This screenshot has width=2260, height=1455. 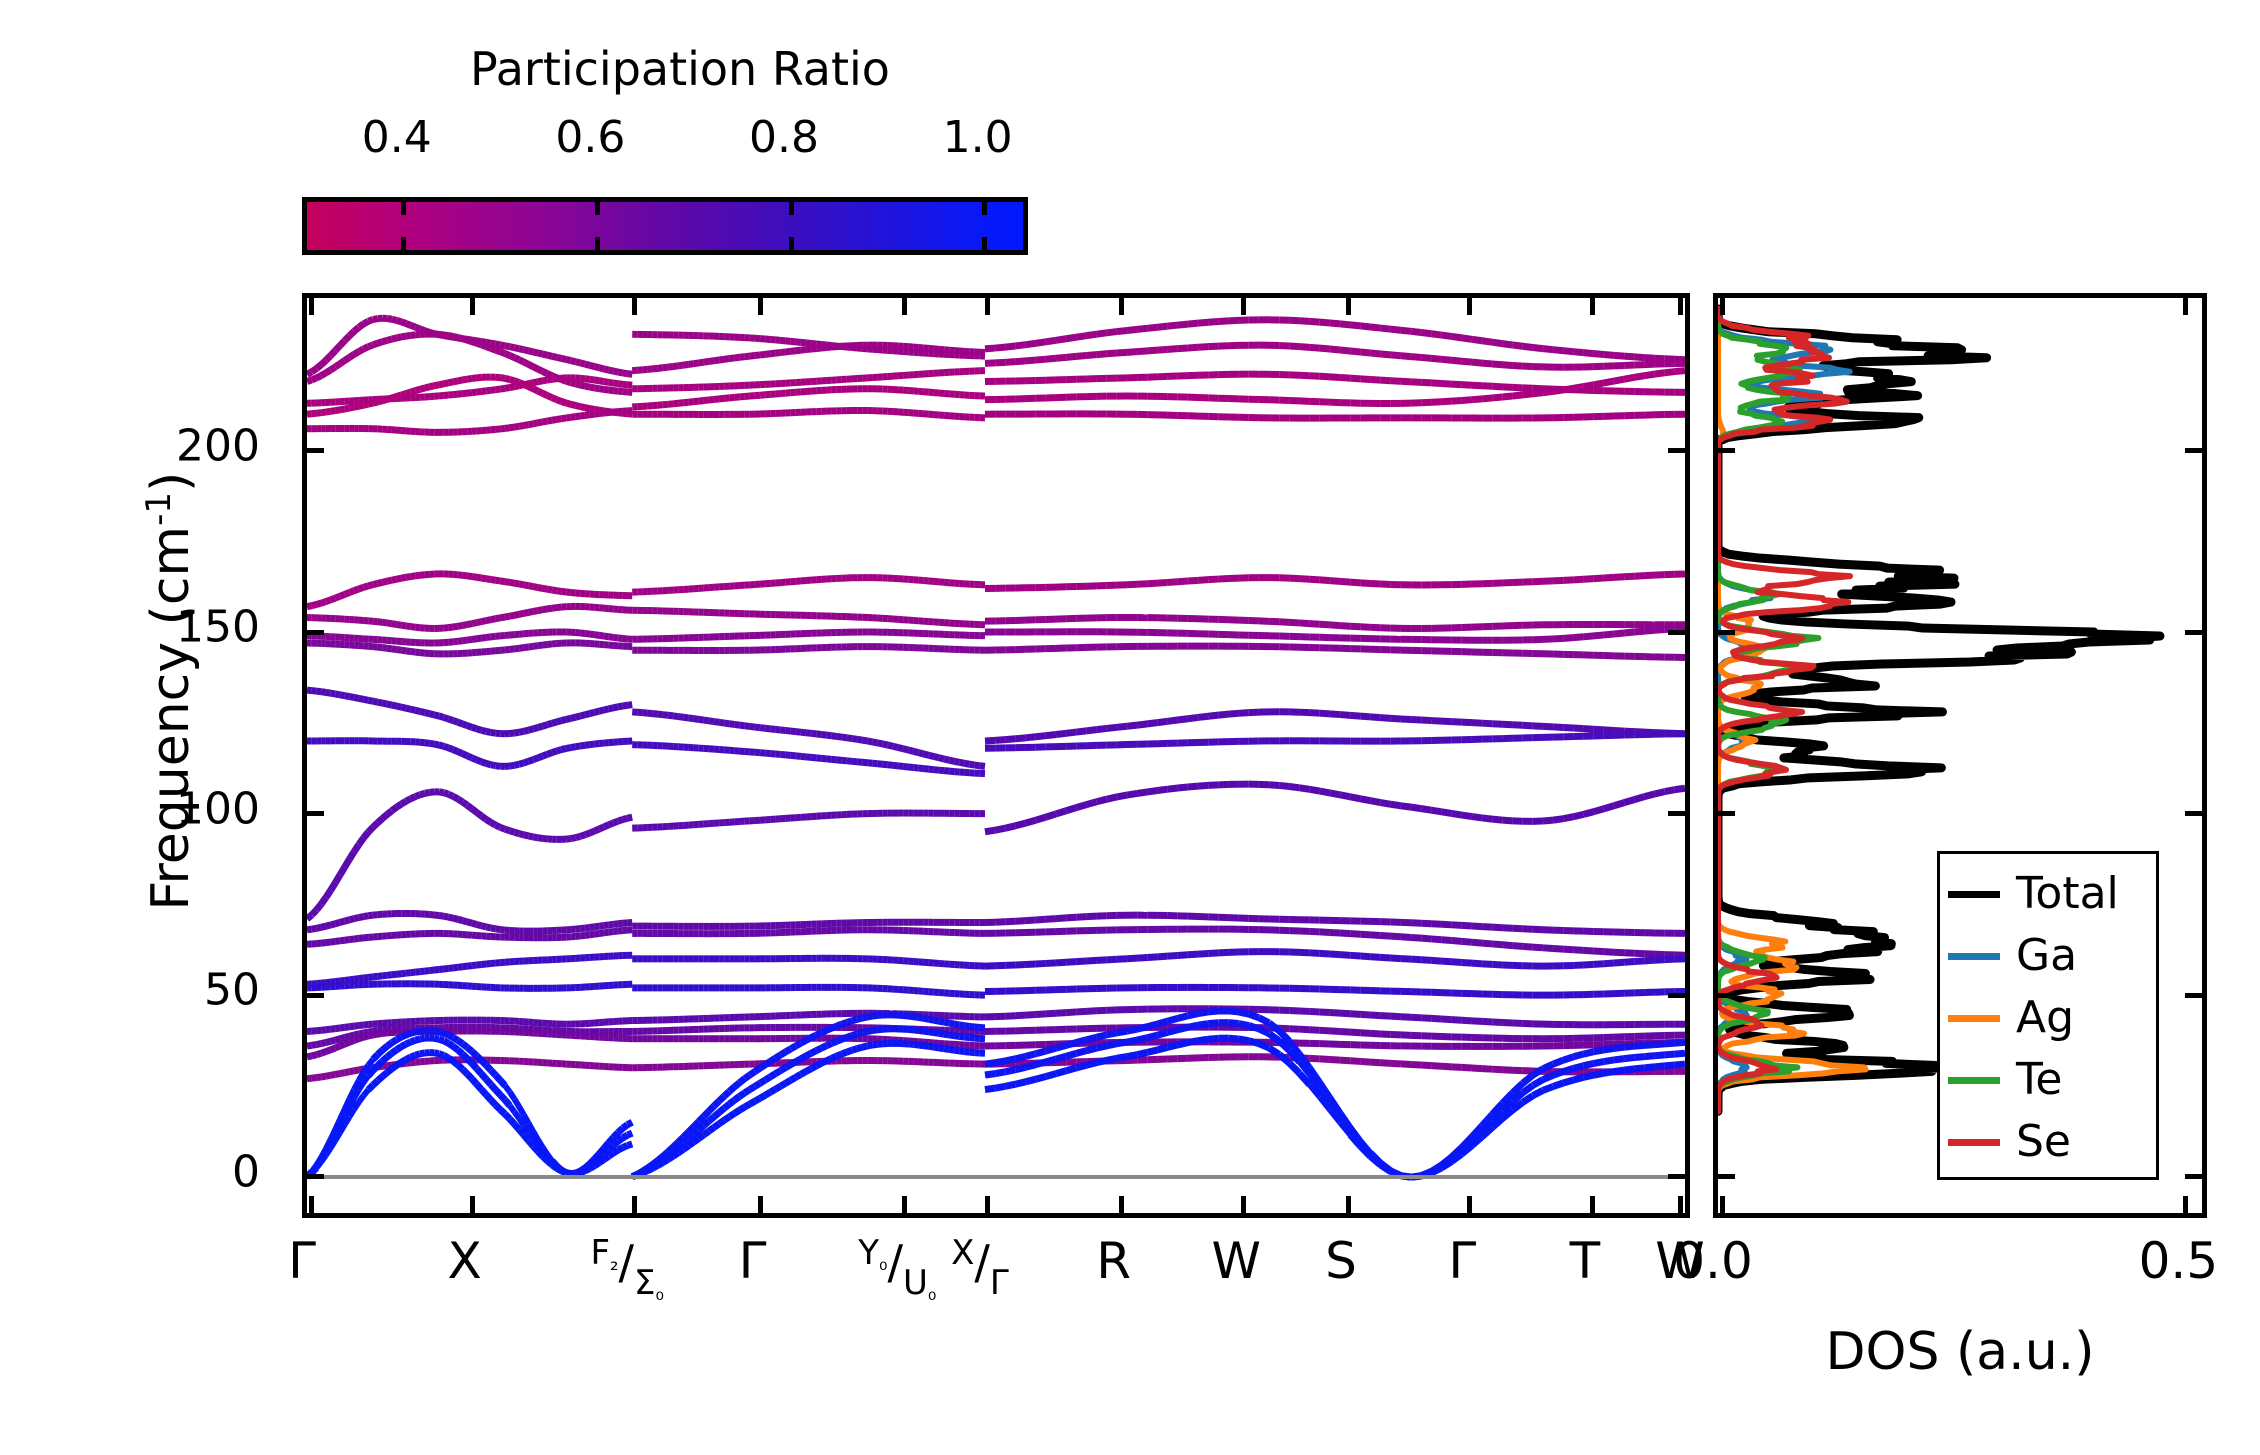 I want to click on legend-item-se: Se, so click(x=2009, y=1142).